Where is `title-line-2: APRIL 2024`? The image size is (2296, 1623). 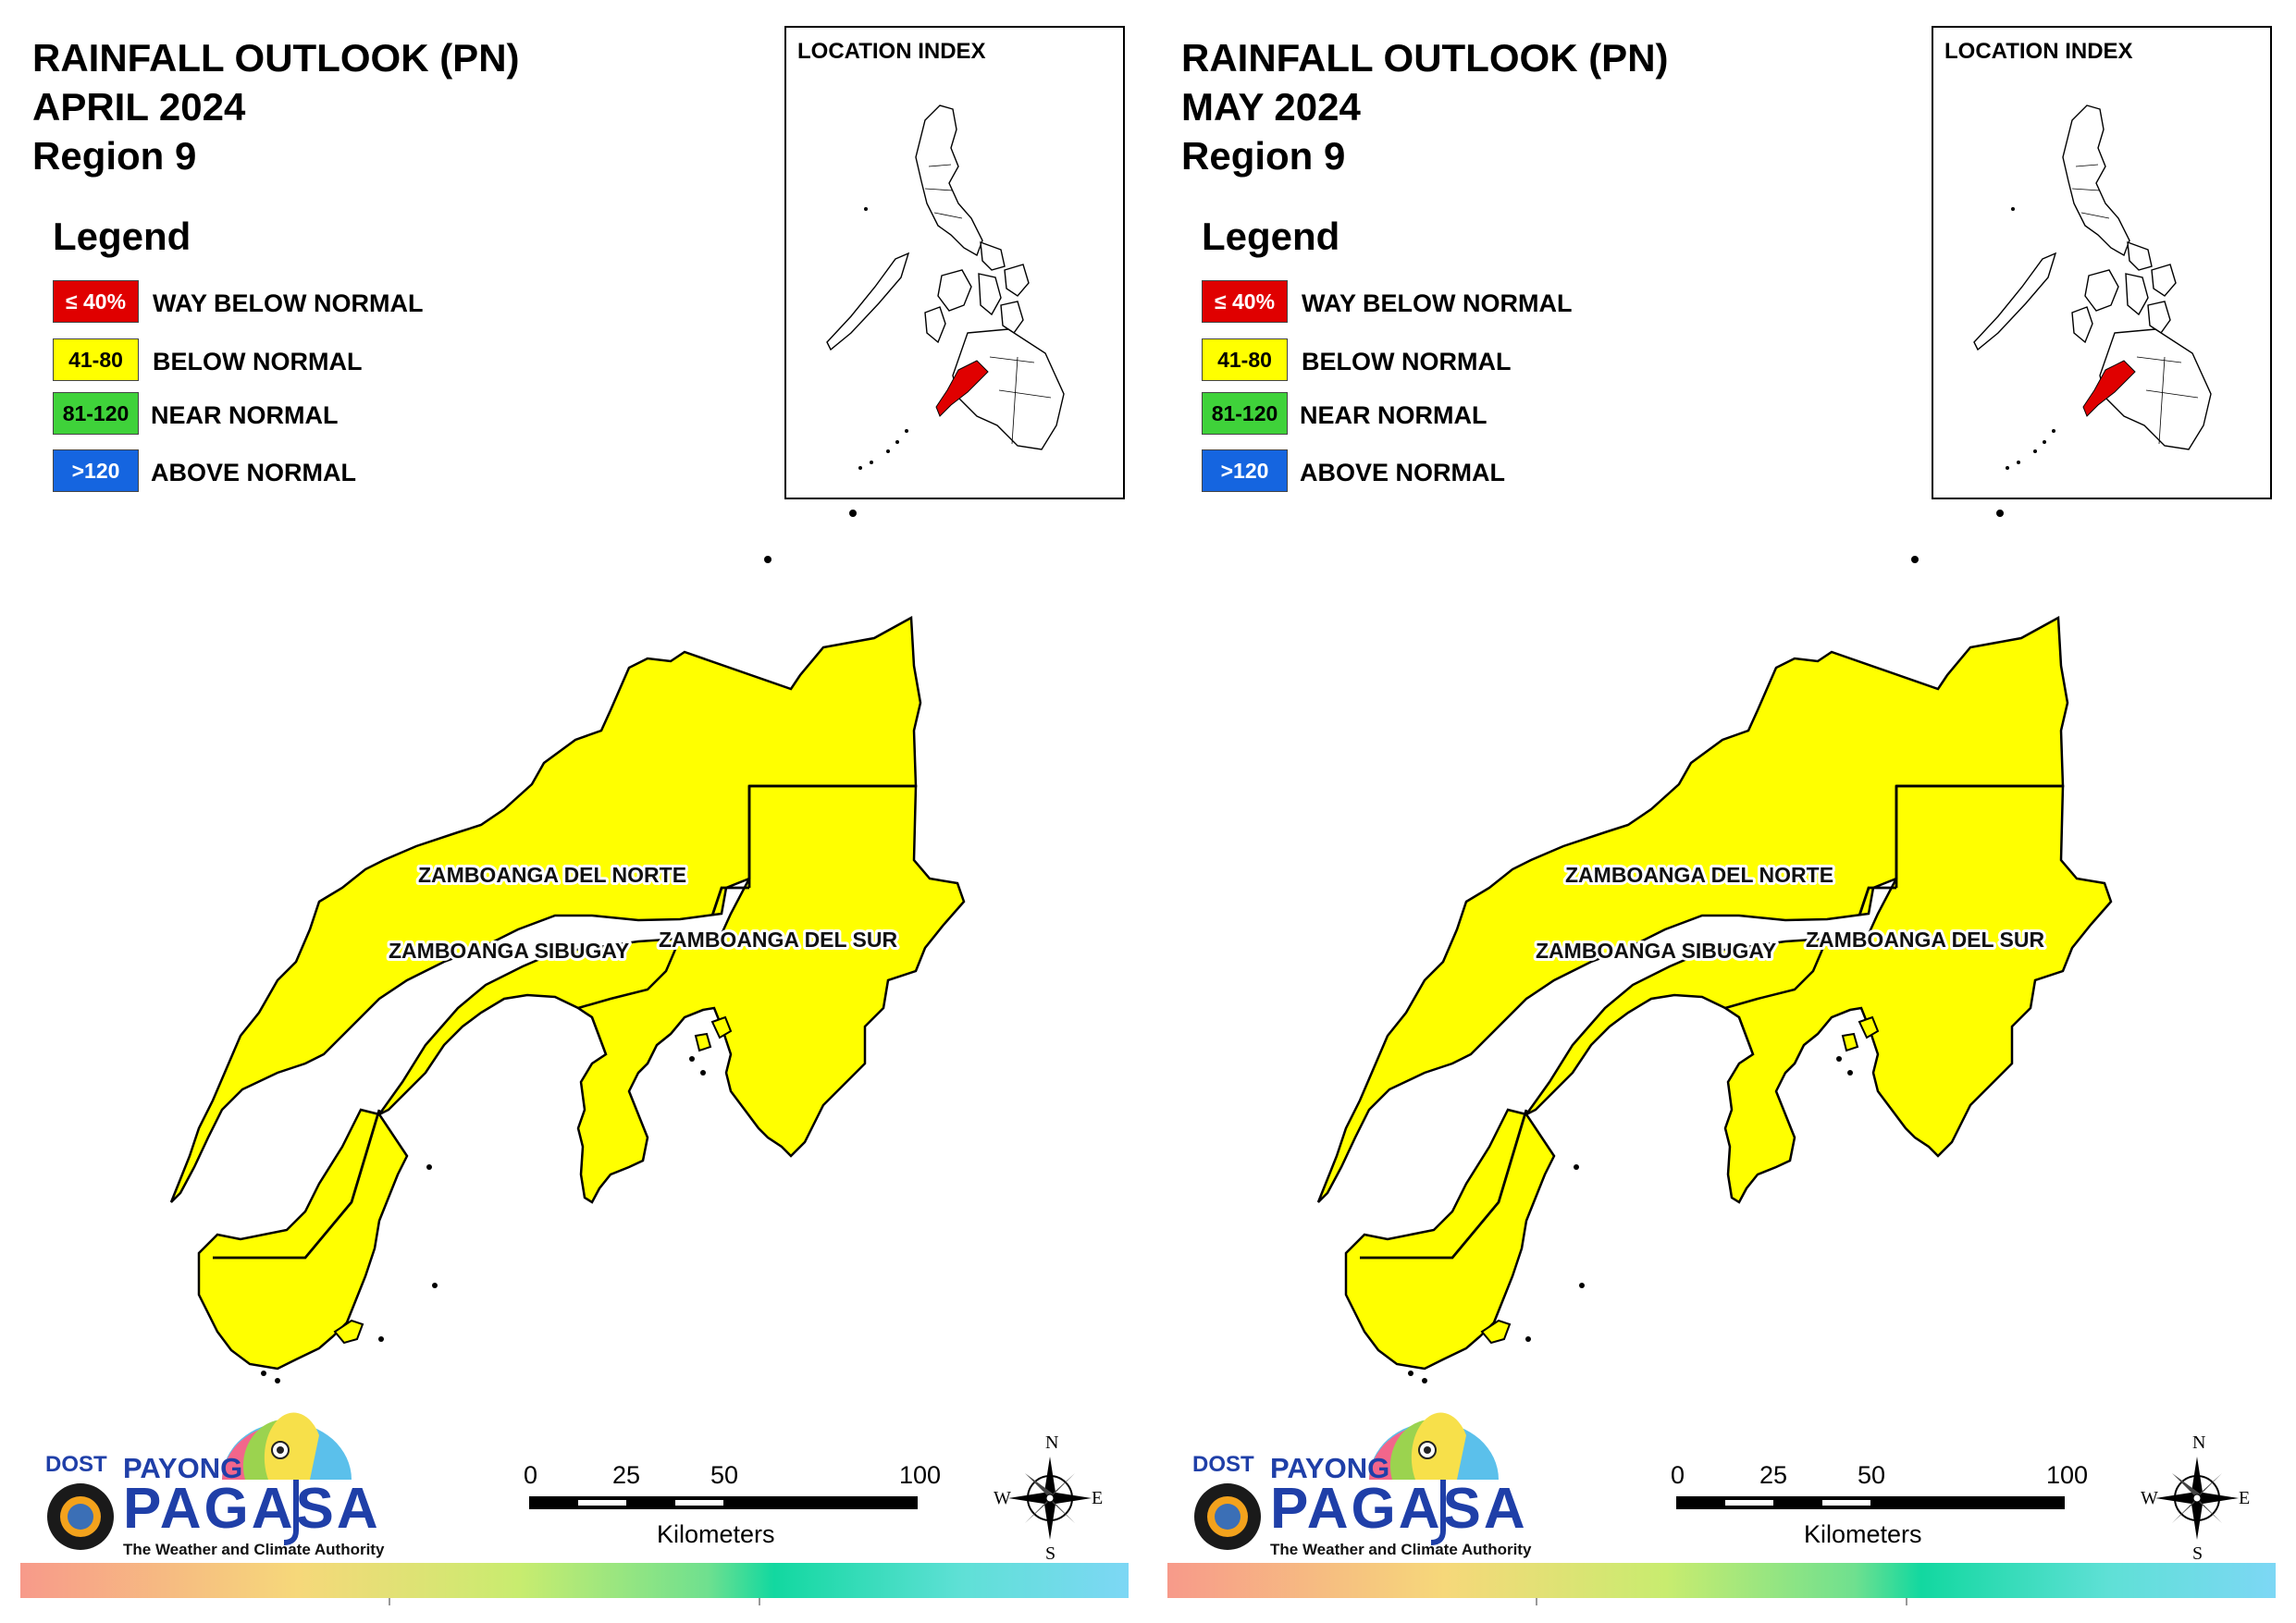 title-line-2: APRIL 2024 is located at coordinates (139, 107).